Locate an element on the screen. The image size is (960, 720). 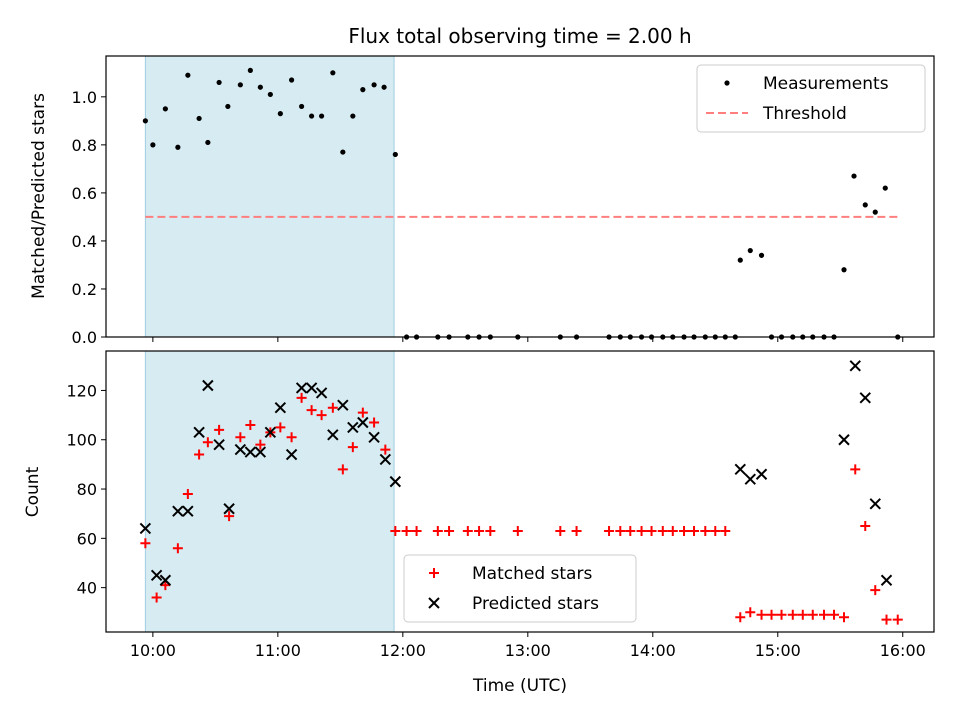
x-tick-label: 16:00 is located at coordinates (903, 650).